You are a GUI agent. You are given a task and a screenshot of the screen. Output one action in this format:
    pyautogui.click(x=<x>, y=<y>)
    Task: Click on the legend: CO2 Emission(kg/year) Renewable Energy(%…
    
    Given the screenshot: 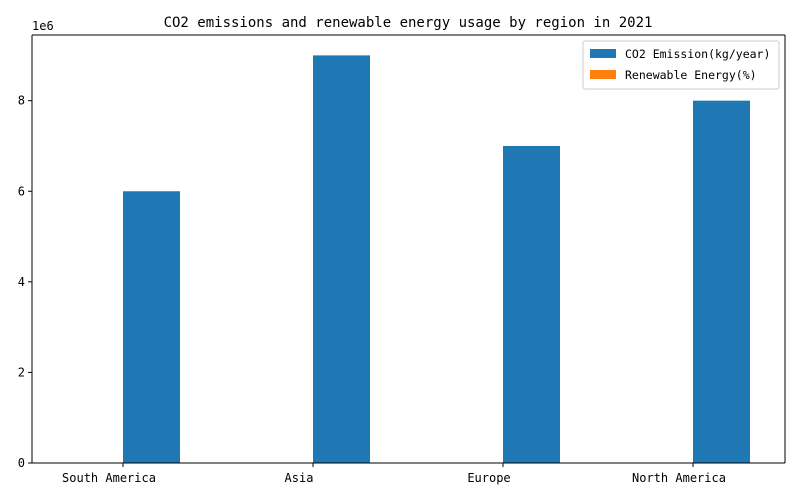 What is the action you would take?
    pyautogui.click(x=681, y=65)
    